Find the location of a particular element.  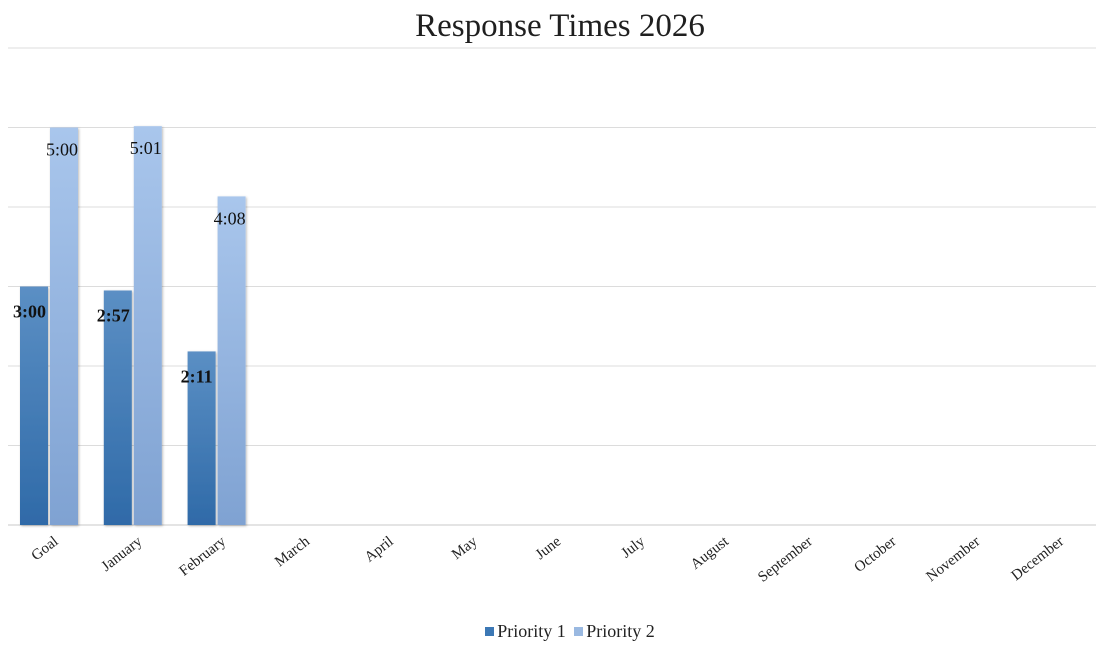

bar-priority-2-goal is located at coordinates (64, 326).